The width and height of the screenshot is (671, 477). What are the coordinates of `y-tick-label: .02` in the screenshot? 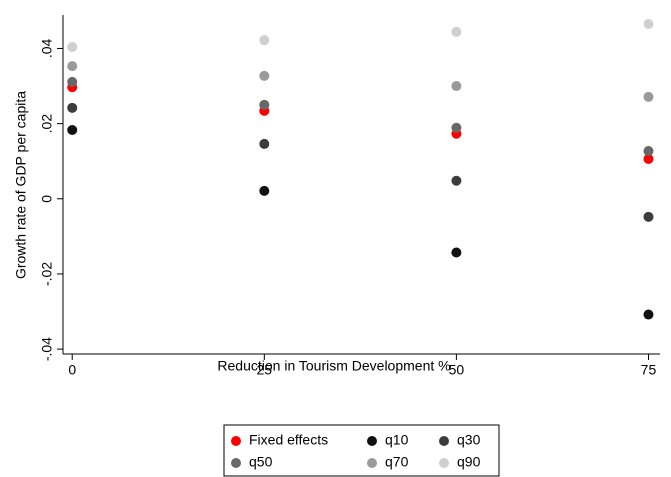 It's located at (47, 124).